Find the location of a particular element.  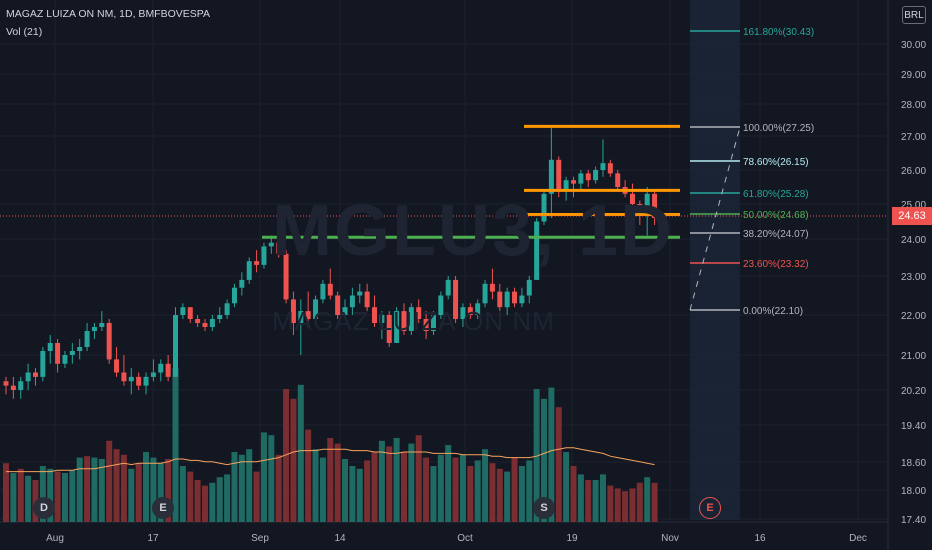

fib-trend-line is located at coordinates (715, 218).